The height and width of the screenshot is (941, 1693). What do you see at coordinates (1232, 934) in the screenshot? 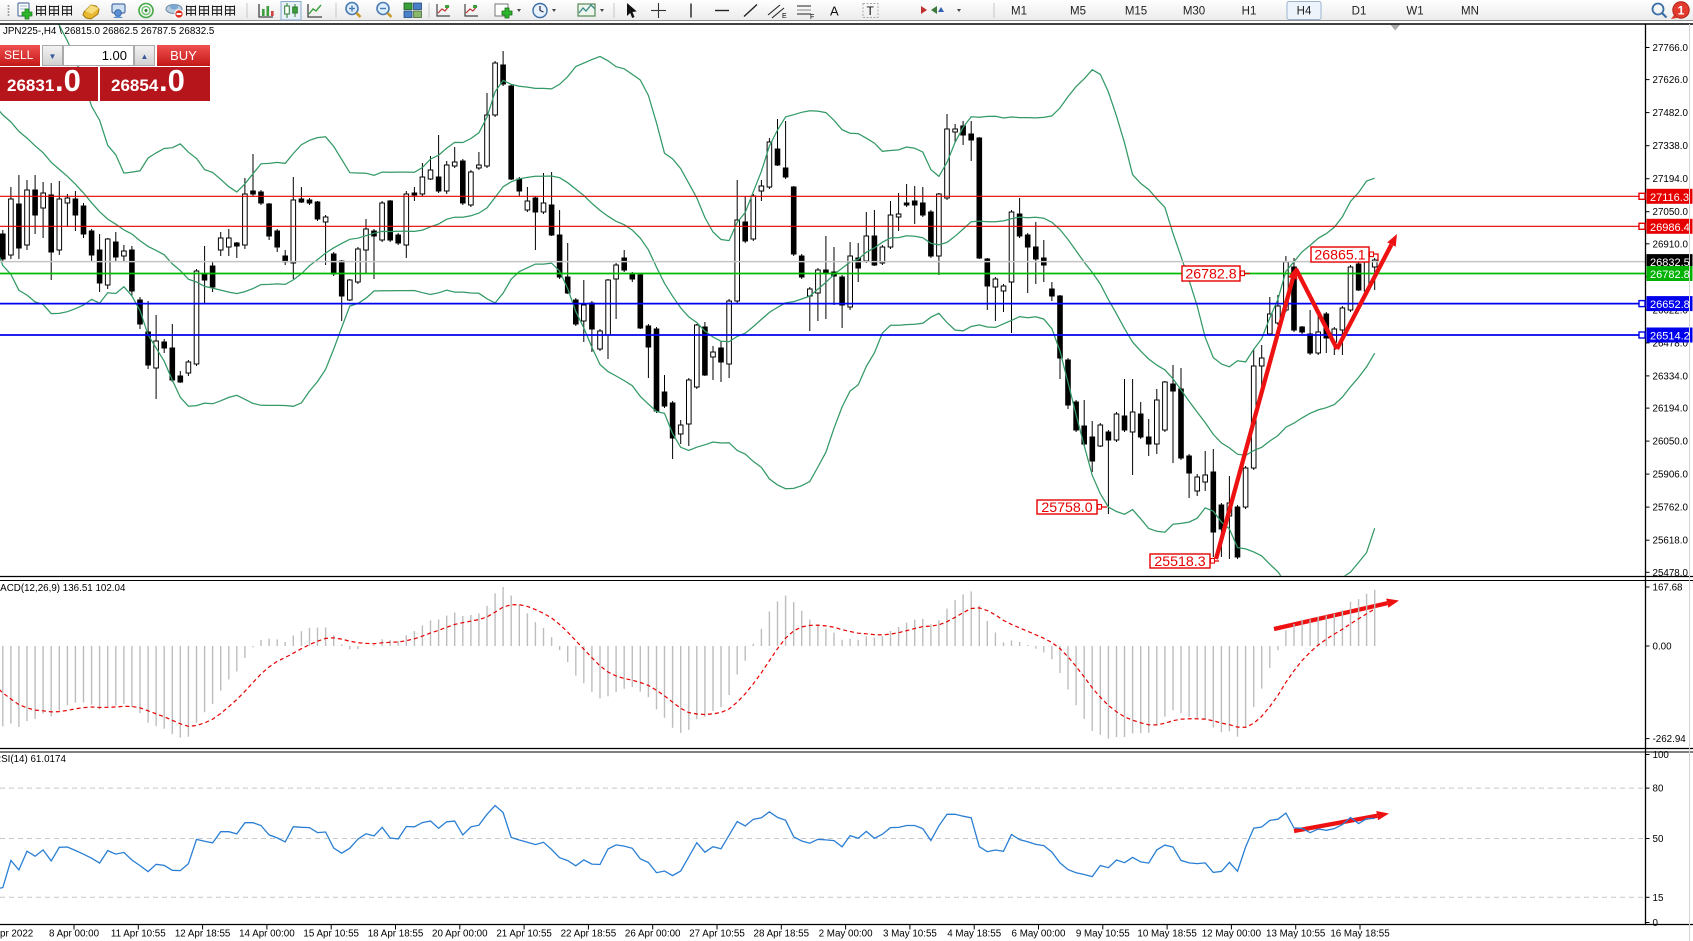
I see `svg-text: 12 May 00:00` at bounding box center [1232, 934].